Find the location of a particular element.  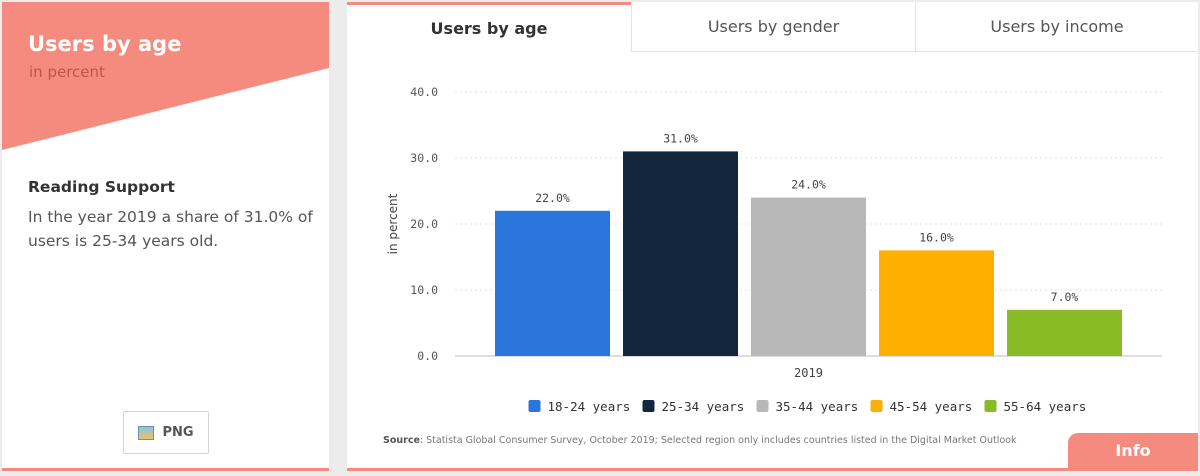

y-tick-label: 30.0 is located at coordinates (424, 158).